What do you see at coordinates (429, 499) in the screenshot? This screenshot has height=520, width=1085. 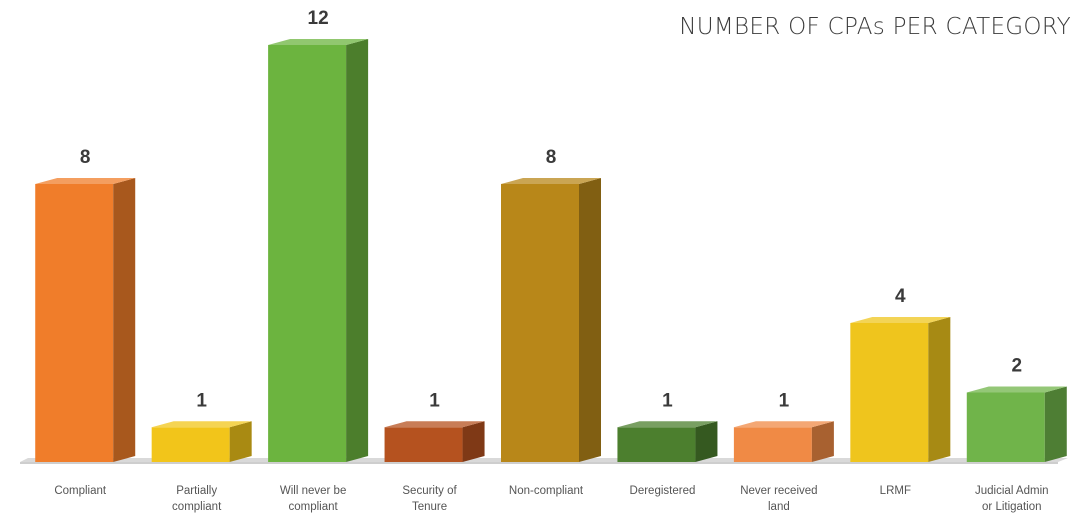 I see `category-label: Security of Tenure` at bounding box center [429, 499].